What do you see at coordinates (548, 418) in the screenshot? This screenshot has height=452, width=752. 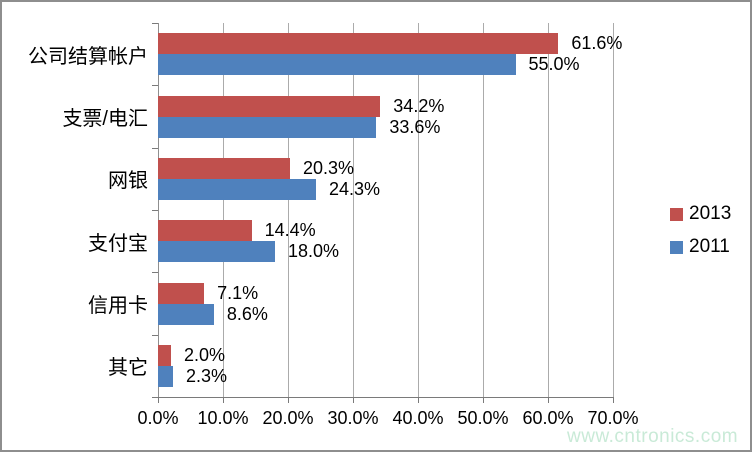 I see `x-tick-label: 60.0%` at bounding box center [548, 418].